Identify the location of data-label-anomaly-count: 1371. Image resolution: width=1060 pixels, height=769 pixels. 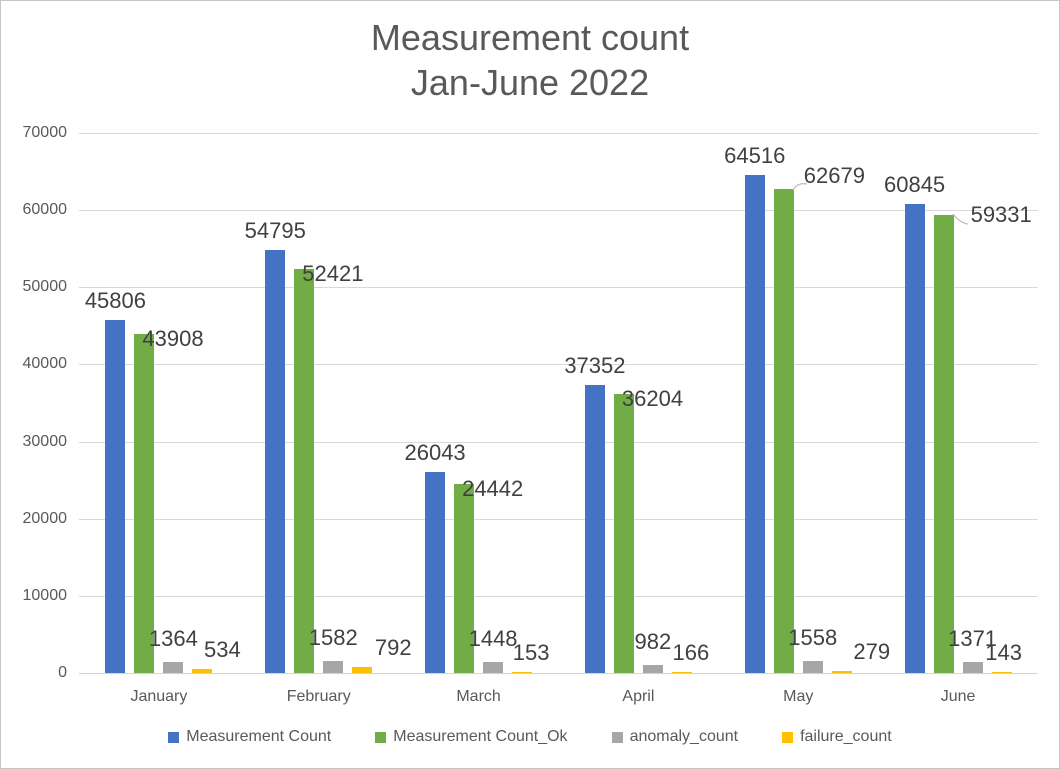
(973, 639).